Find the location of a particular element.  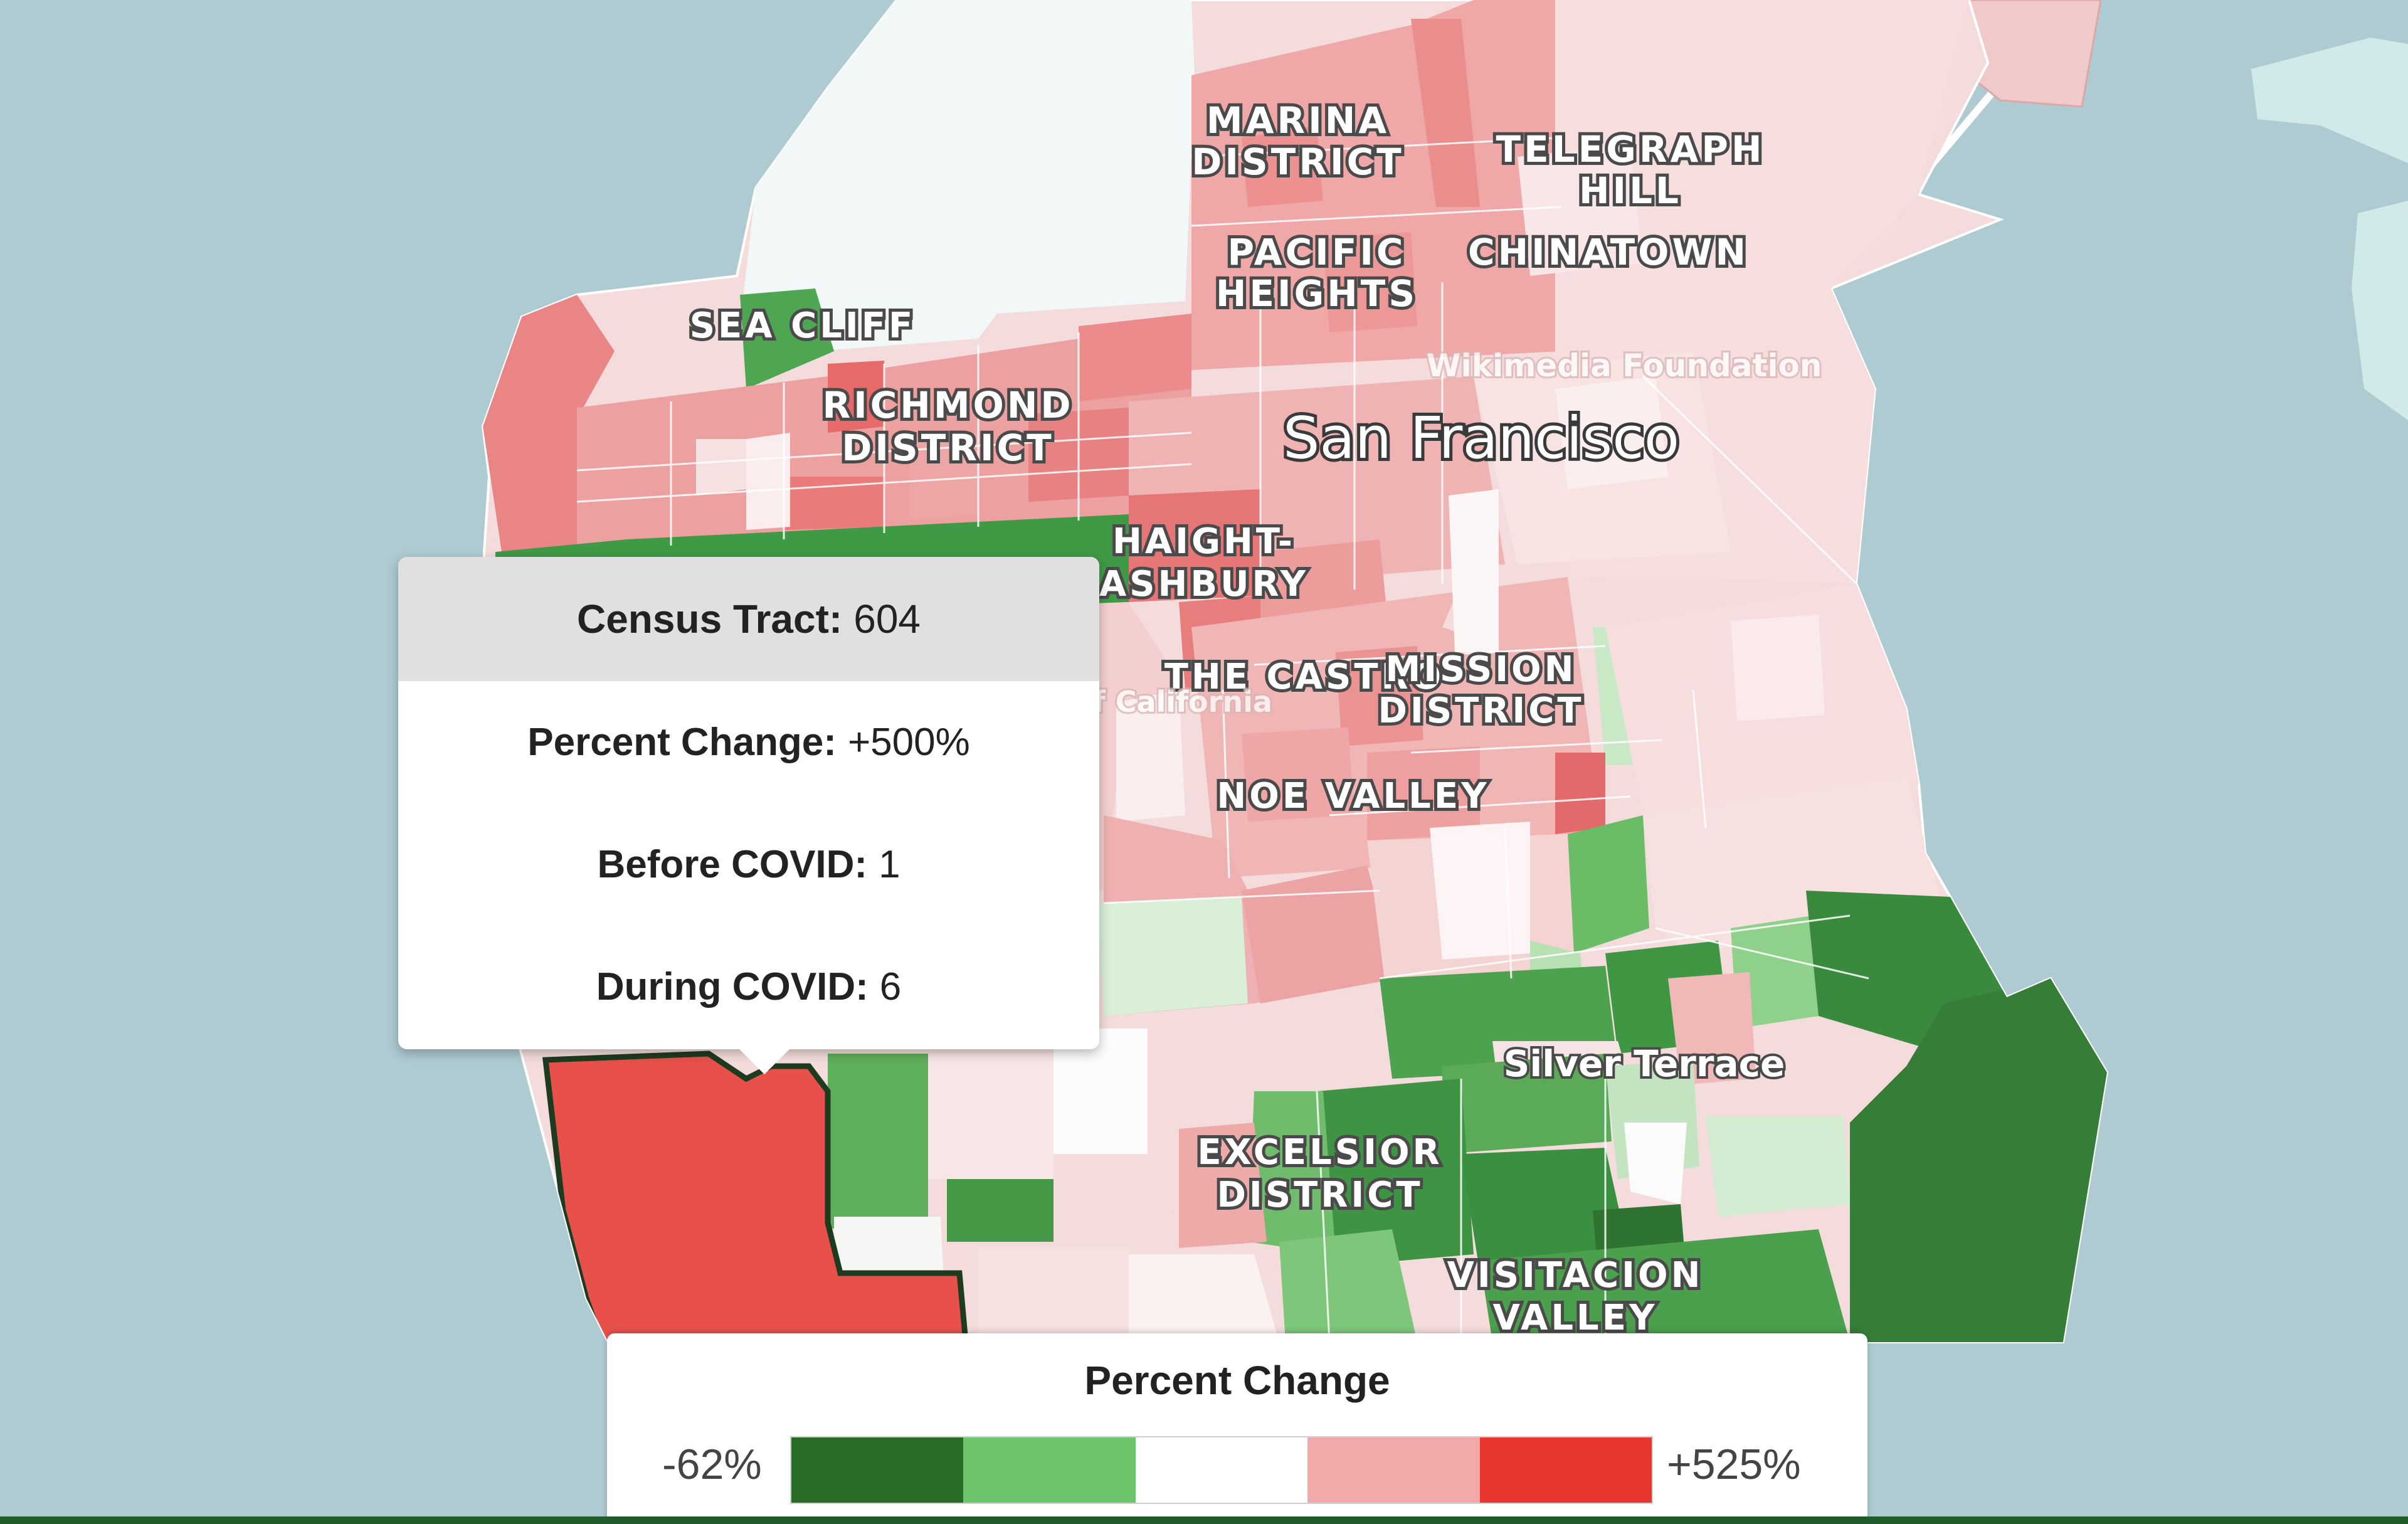

telegraph-hill-label: TELEGRAPH HILL is located at coordinates (1630, 170).